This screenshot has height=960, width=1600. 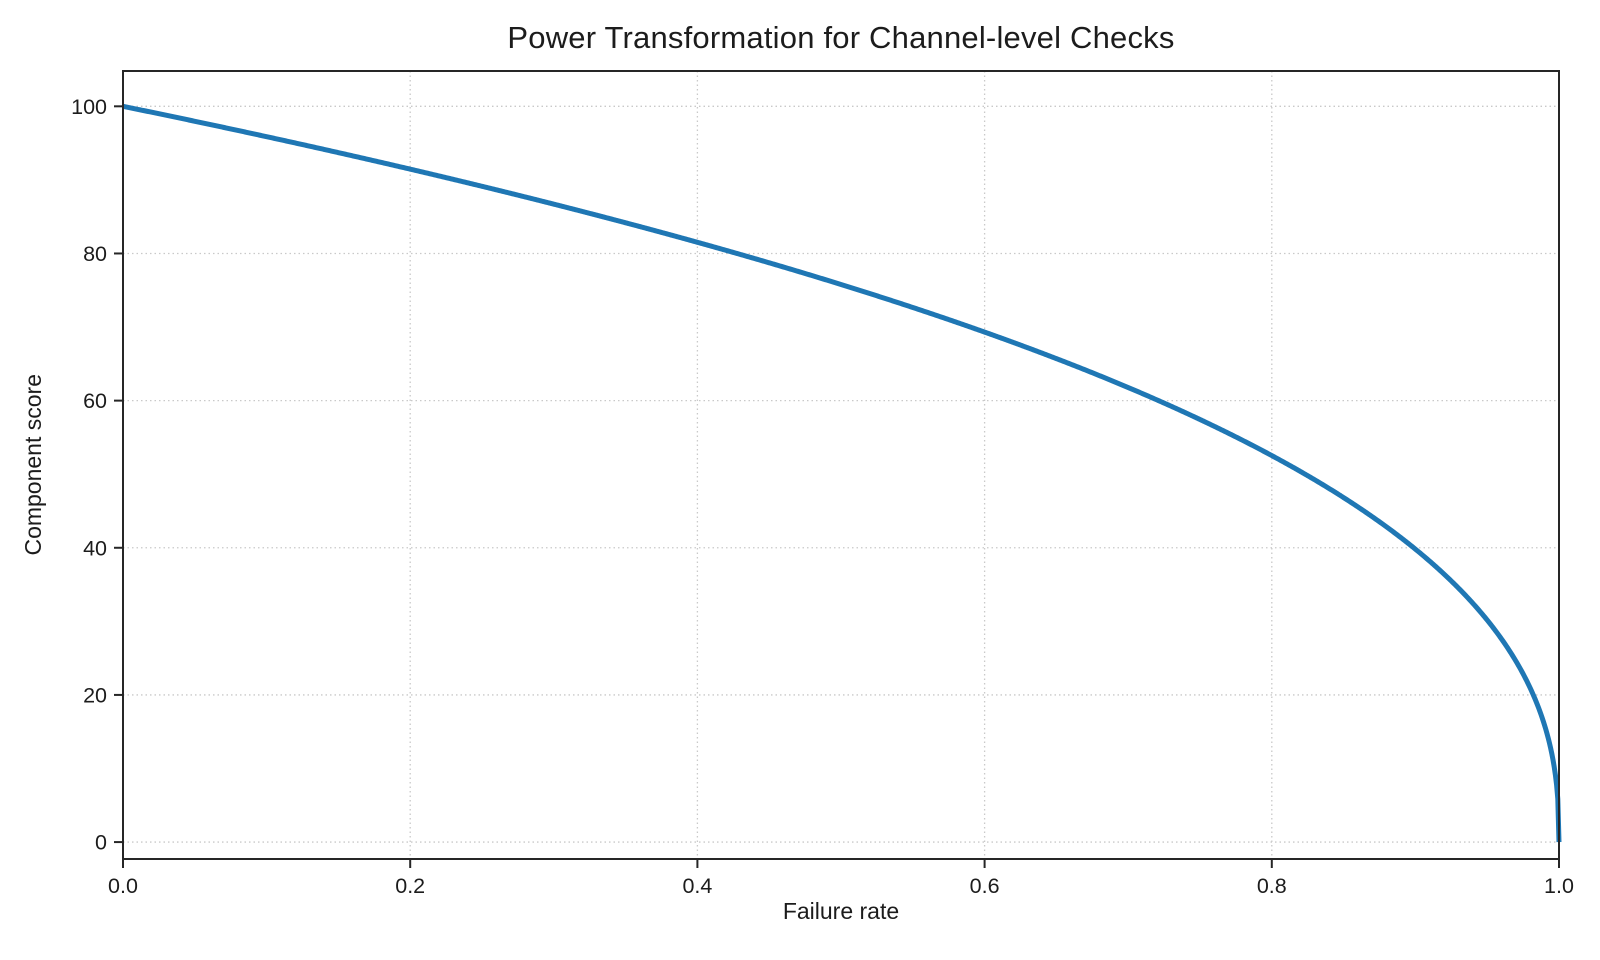 What do you see at coordinates (101, 843) in the screenshot?
I see `y-tick-label: 0` at bounding box center [101, 843].